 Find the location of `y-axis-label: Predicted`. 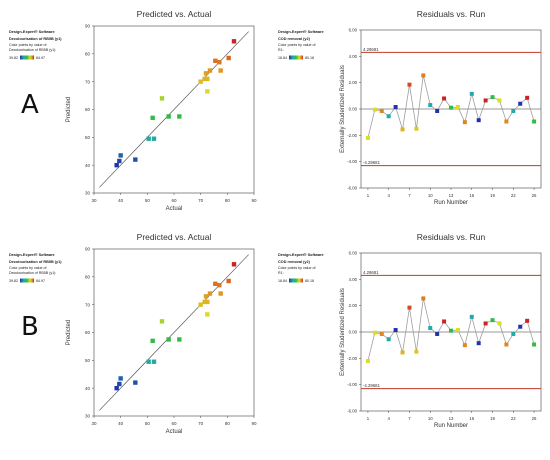

y-axis-label: Predicted is located at coordinates (69, 332).